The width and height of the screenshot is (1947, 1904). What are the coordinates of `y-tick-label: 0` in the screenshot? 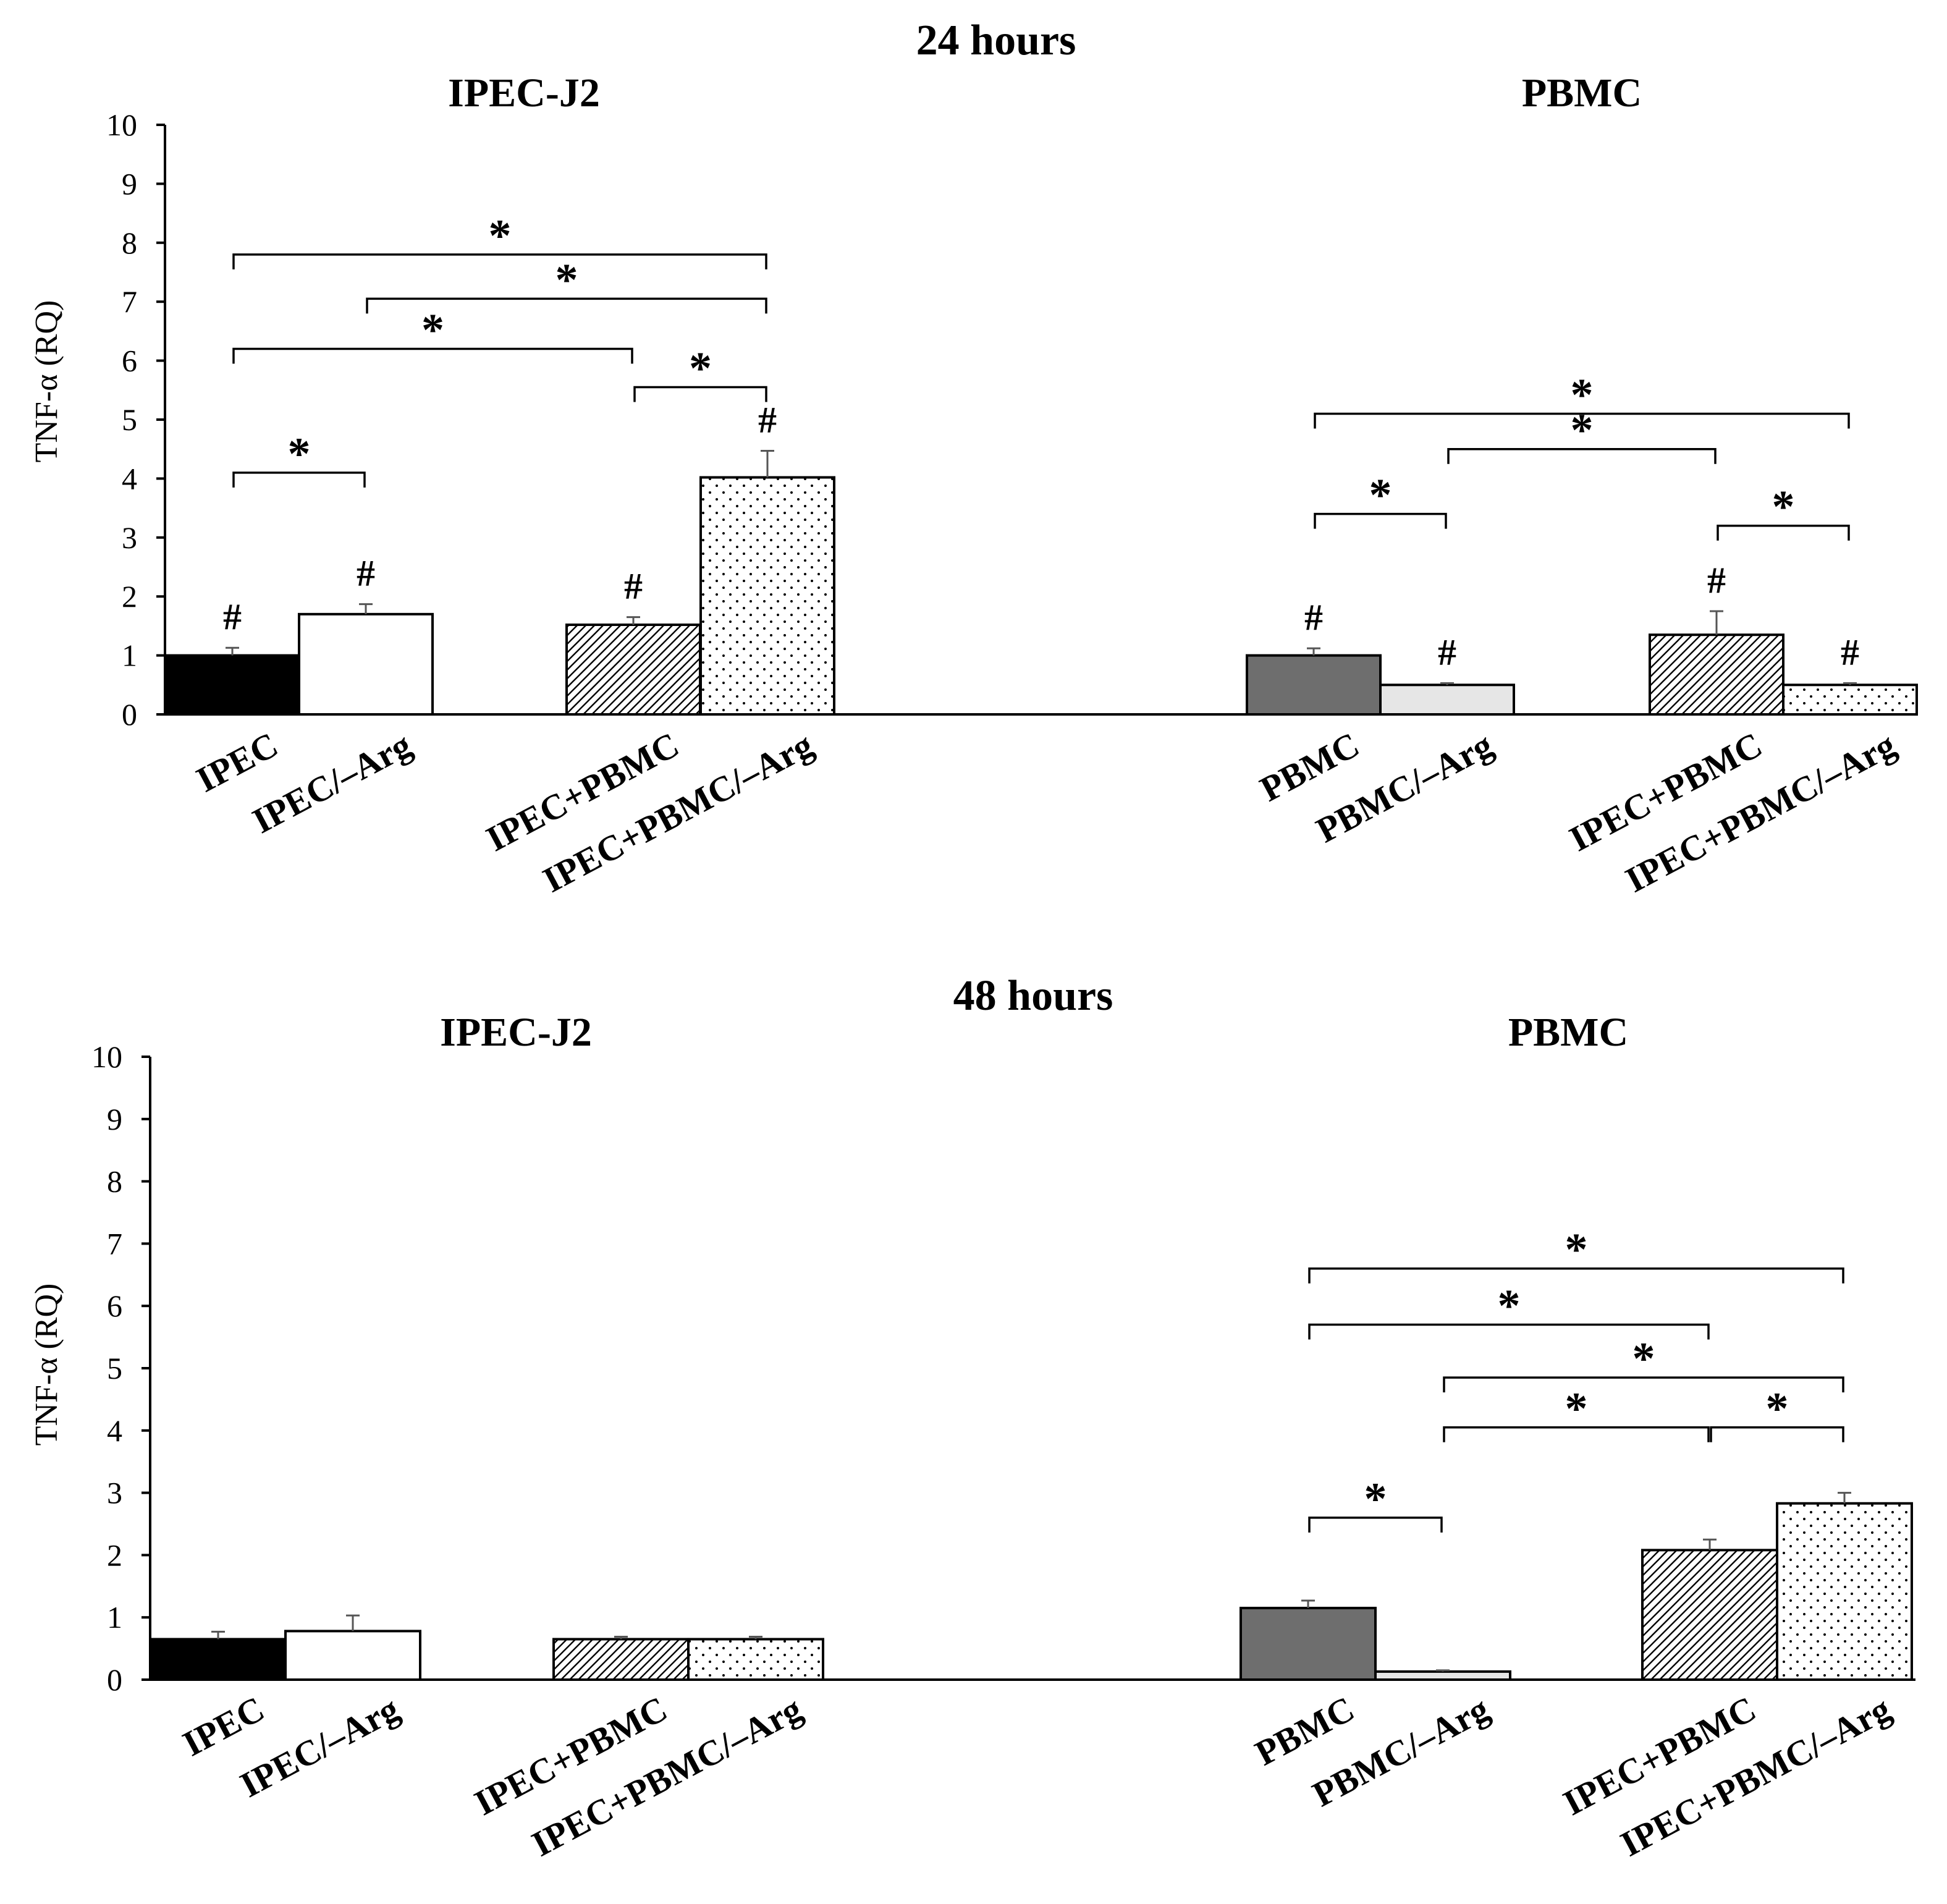 It's located at (114, 1680).